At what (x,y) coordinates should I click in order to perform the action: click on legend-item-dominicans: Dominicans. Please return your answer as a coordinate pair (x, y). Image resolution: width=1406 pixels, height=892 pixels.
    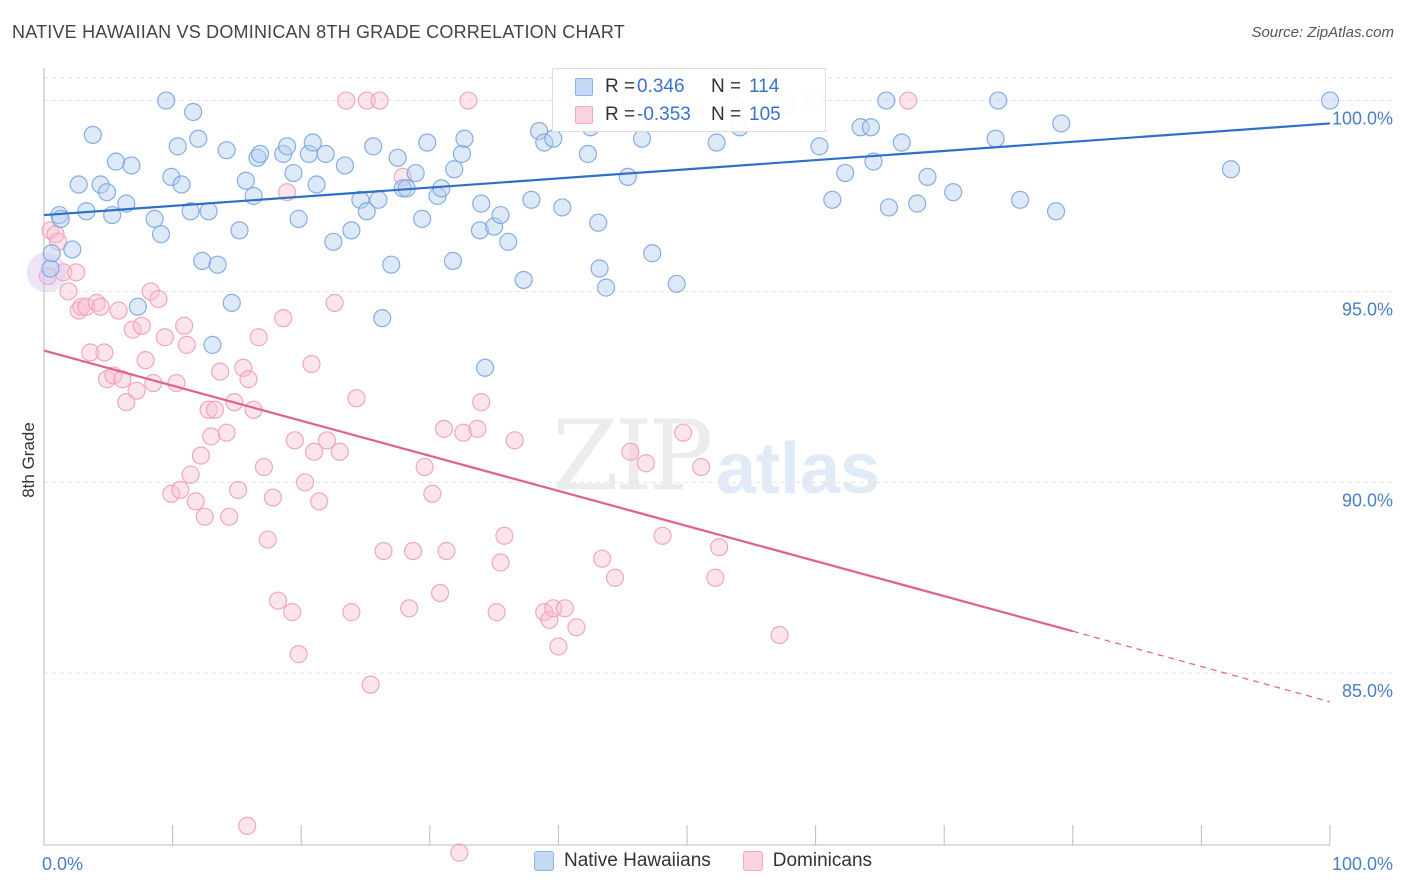
    Looking at the image, I should click on (807, 861).